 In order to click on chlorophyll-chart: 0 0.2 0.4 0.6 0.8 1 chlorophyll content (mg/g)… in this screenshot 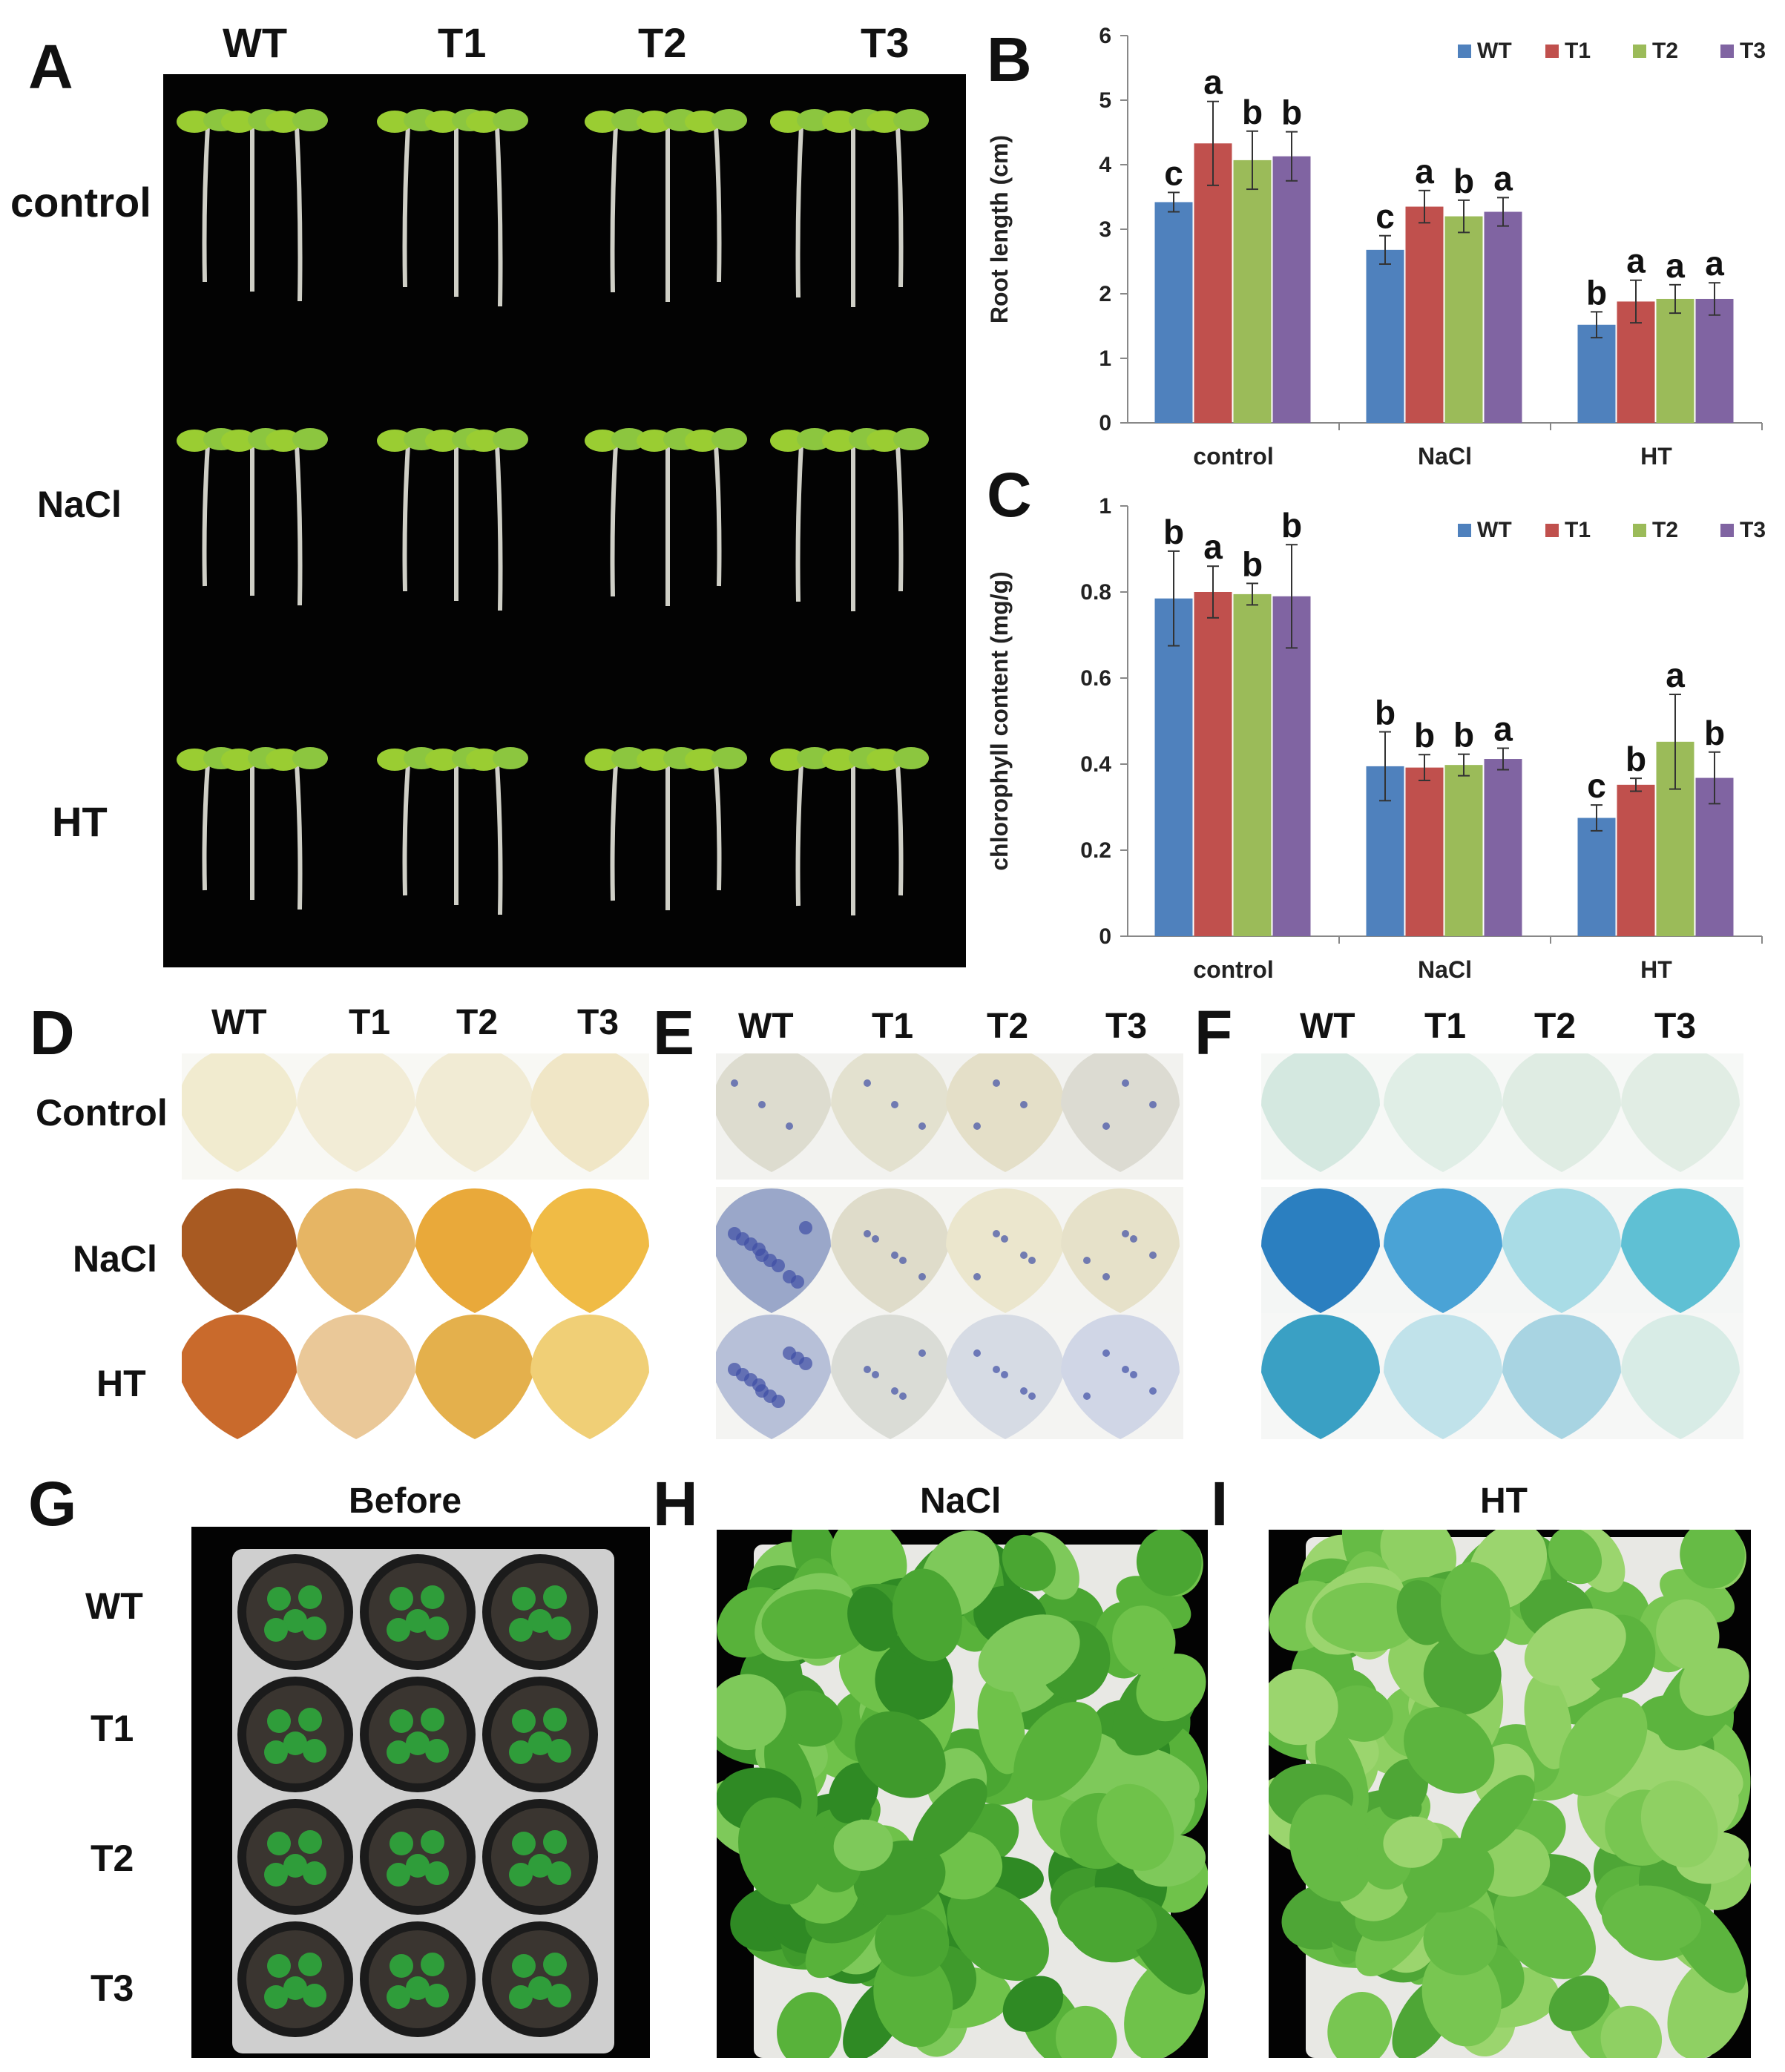, I will do `click(1376, 738)`.